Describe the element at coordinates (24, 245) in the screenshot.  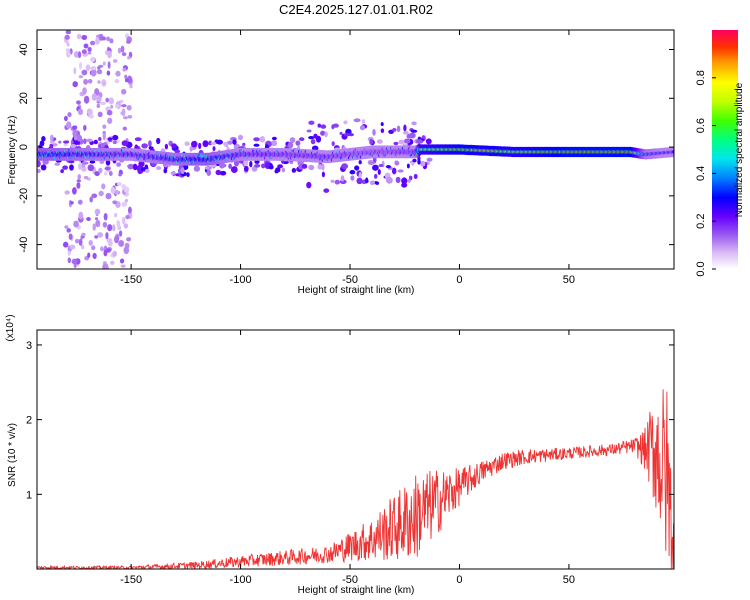
I see `y-tick-label: -40` at that location.